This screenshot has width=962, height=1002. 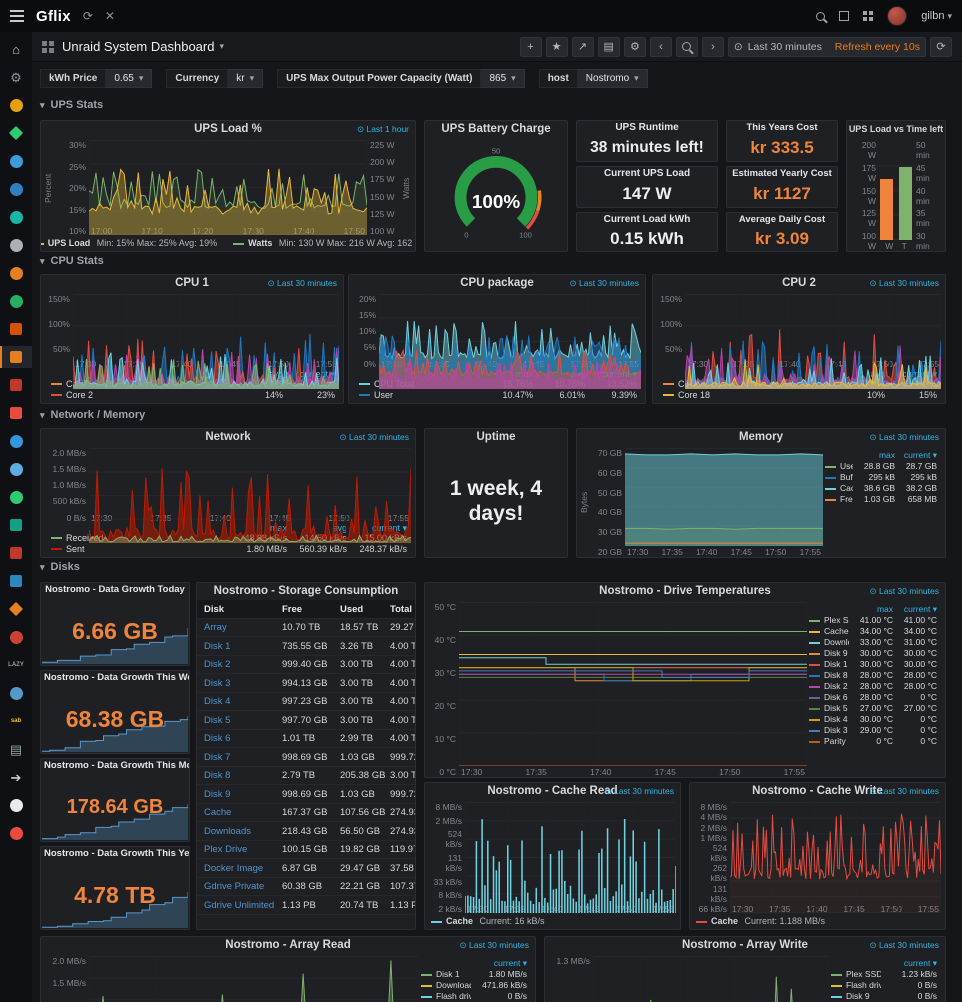 I want to click on legend-row: Disk 3 29.00 °C 0 °C, so click(x=873, y=730).